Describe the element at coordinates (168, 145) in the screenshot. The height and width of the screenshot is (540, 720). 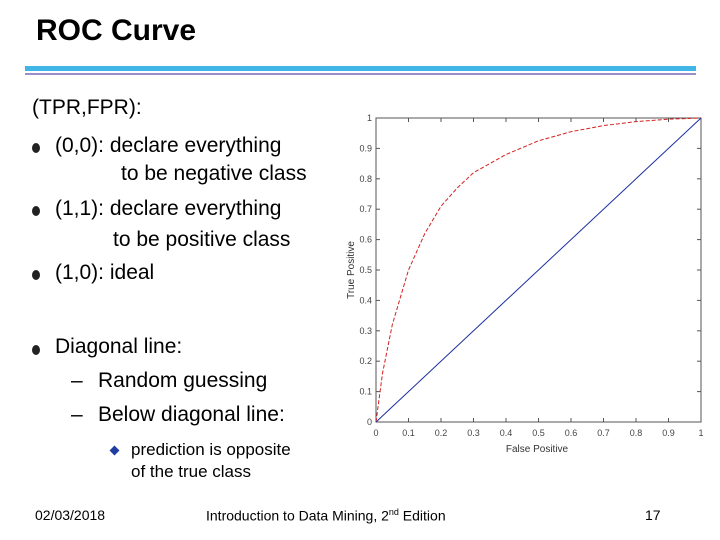
I see `bullet-1-line-1: (0,0): declare everything` at that location.